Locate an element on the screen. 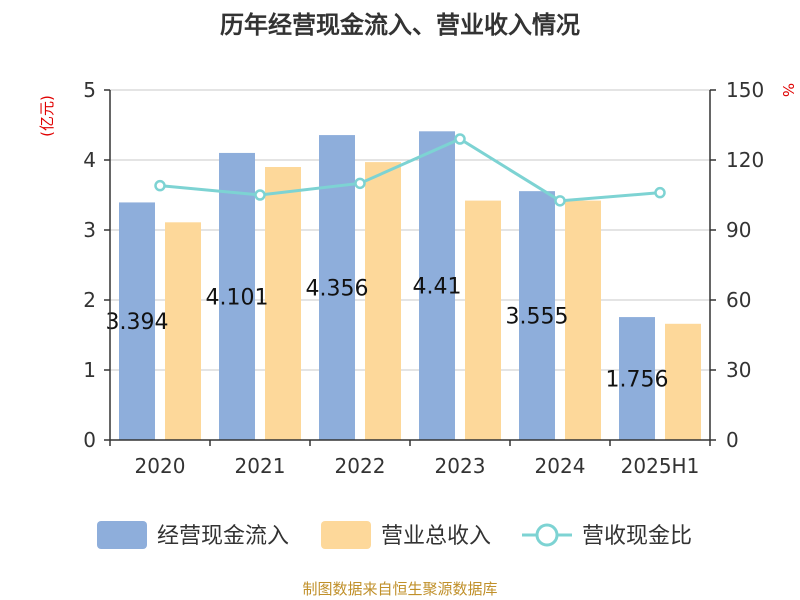  y-right-tick-label: 90 is located at coordinates (738, 230).